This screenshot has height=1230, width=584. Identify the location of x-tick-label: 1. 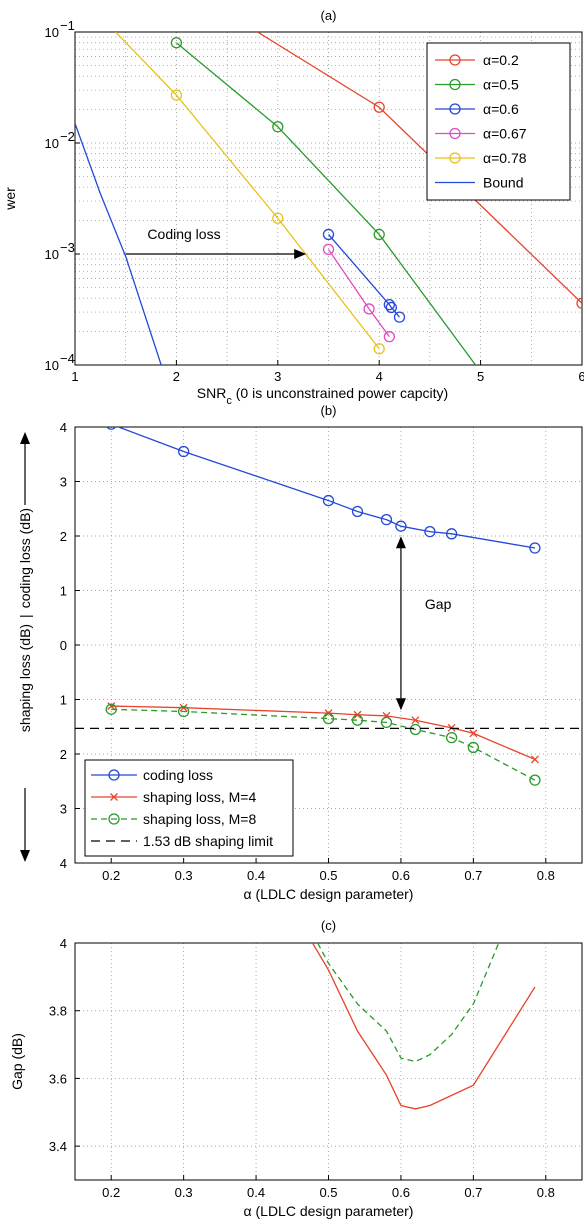
(74, 376).